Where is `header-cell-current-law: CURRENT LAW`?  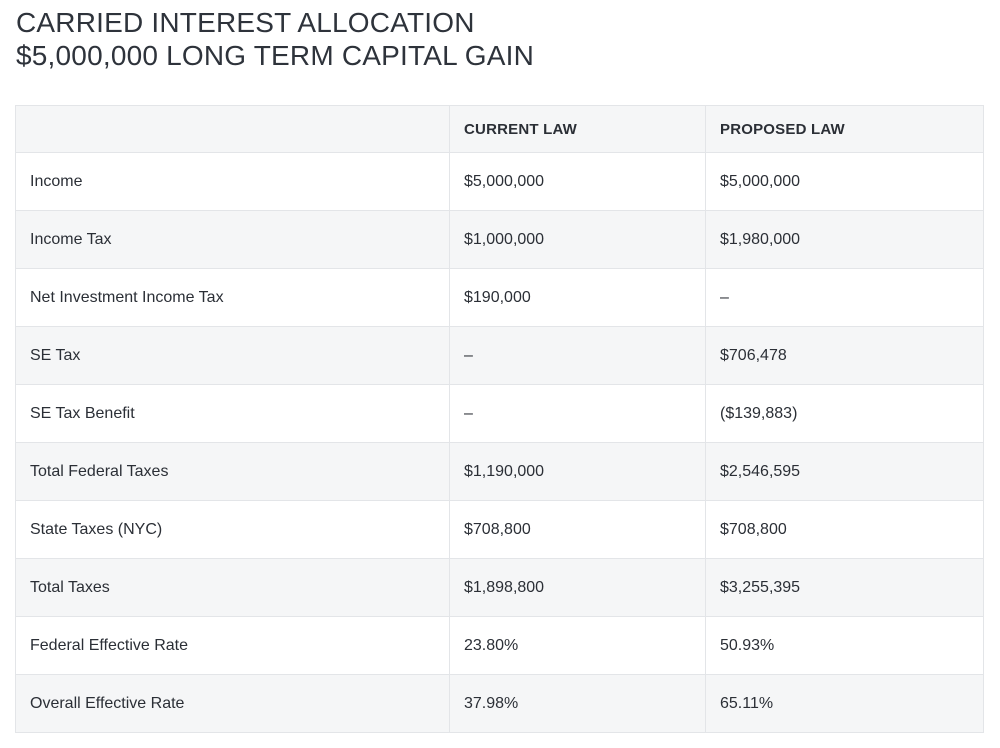
header-cell-current-law: CURRENT LAW is located at coordinates (577, 129).